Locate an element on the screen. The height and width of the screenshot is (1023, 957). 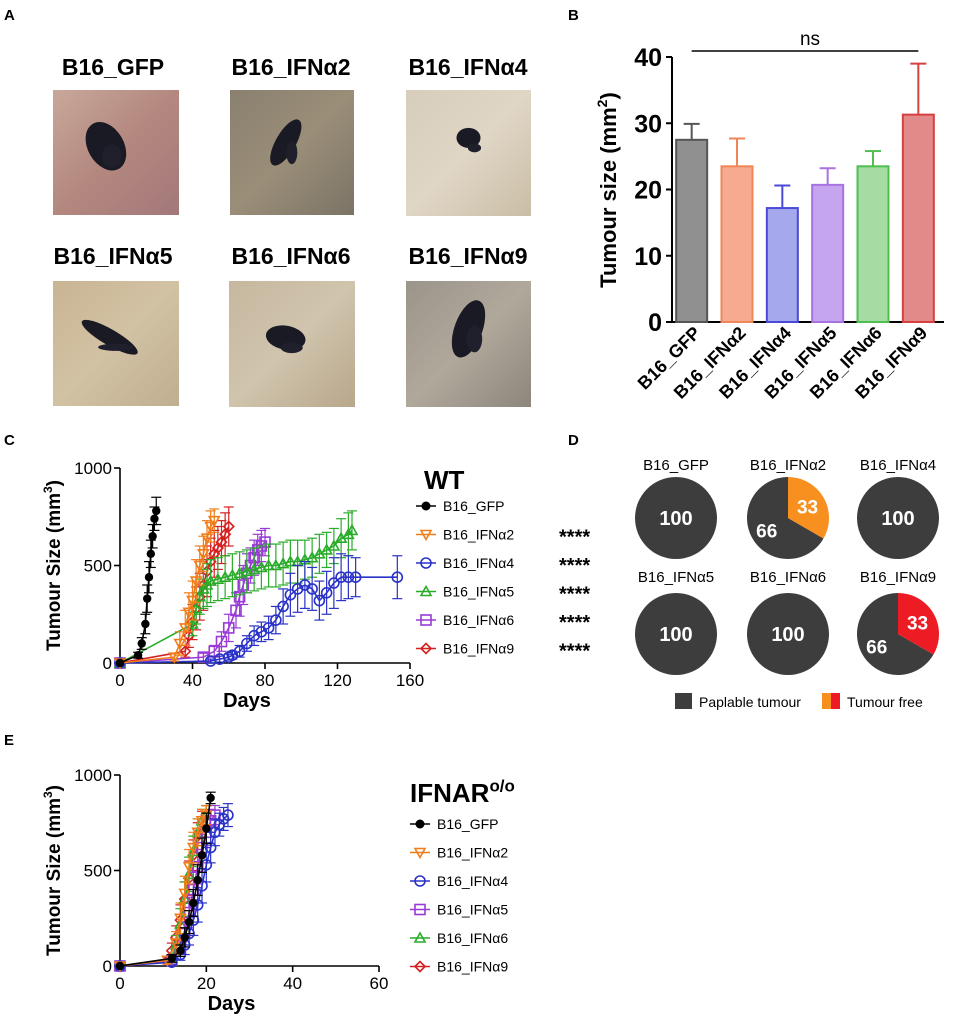
x-tick-label: 80 is located at coordinates (265, 680).